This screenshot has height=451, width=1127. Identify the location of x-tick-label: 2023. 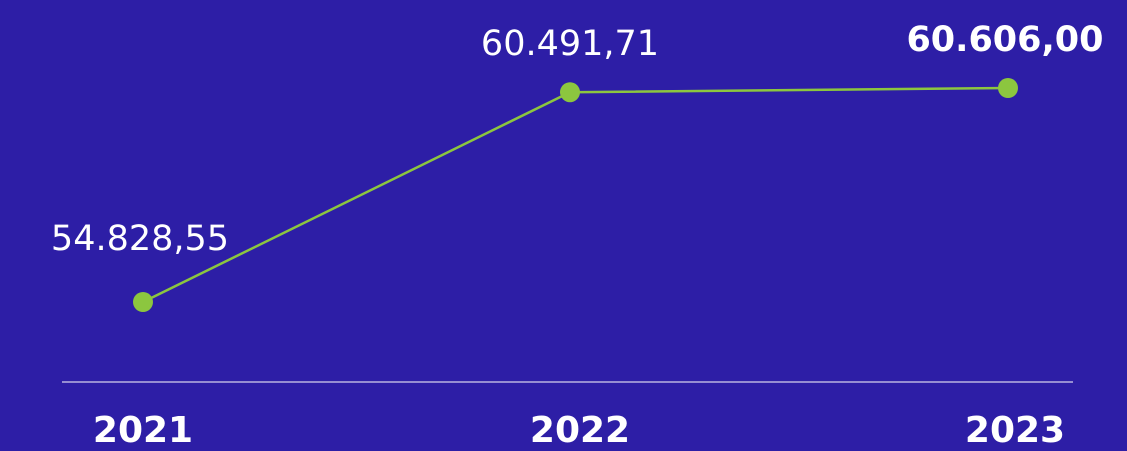
(1015, 430).